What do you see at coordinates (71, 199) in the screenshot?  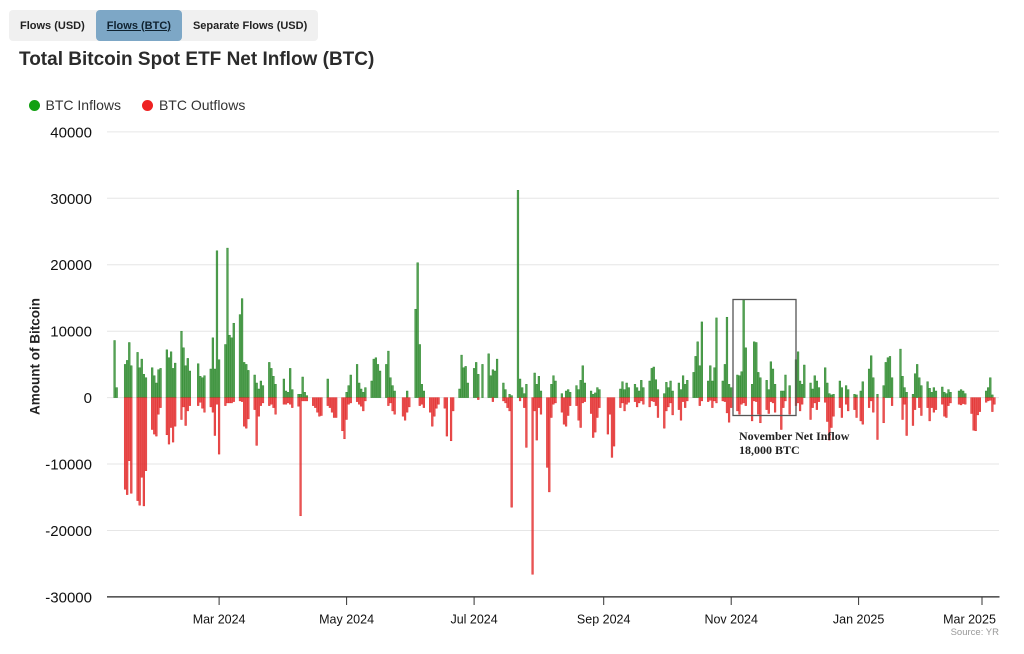 I see `svg-text: 30000` at bounding box center [71, 199].